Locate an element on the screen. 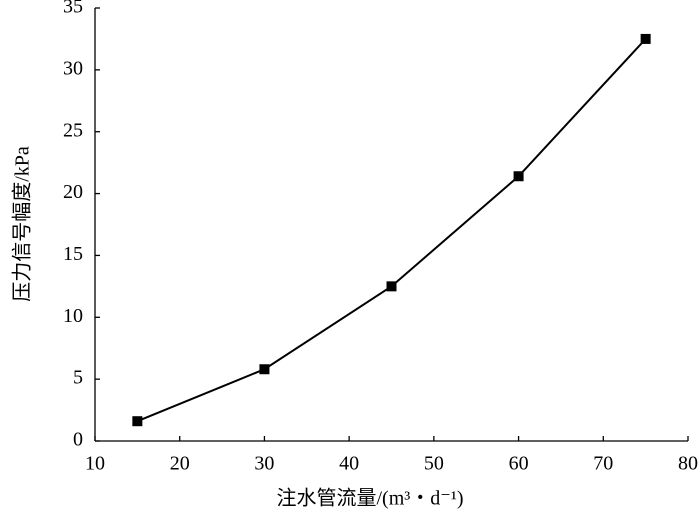  y-tick-label: 0 is located at coordinates (78, 440).